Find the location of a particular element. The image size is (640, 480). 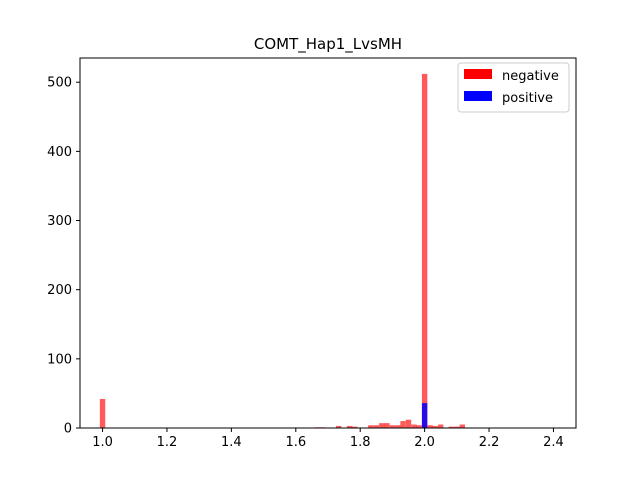

y-tick-label: 200 is located at coordinates (59, 290).